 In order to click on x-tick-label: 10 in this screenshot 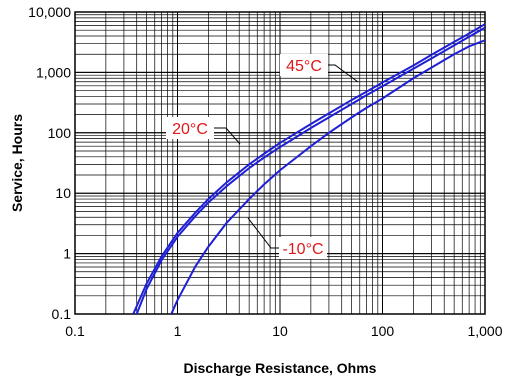, I will do `click(280, 331)`.